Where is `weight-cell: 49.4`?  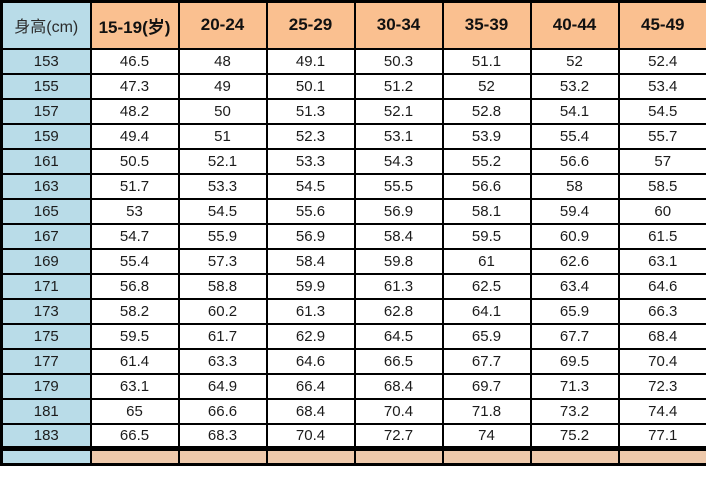
weight-cell: 49.4 is located at coordinates (134, 136).